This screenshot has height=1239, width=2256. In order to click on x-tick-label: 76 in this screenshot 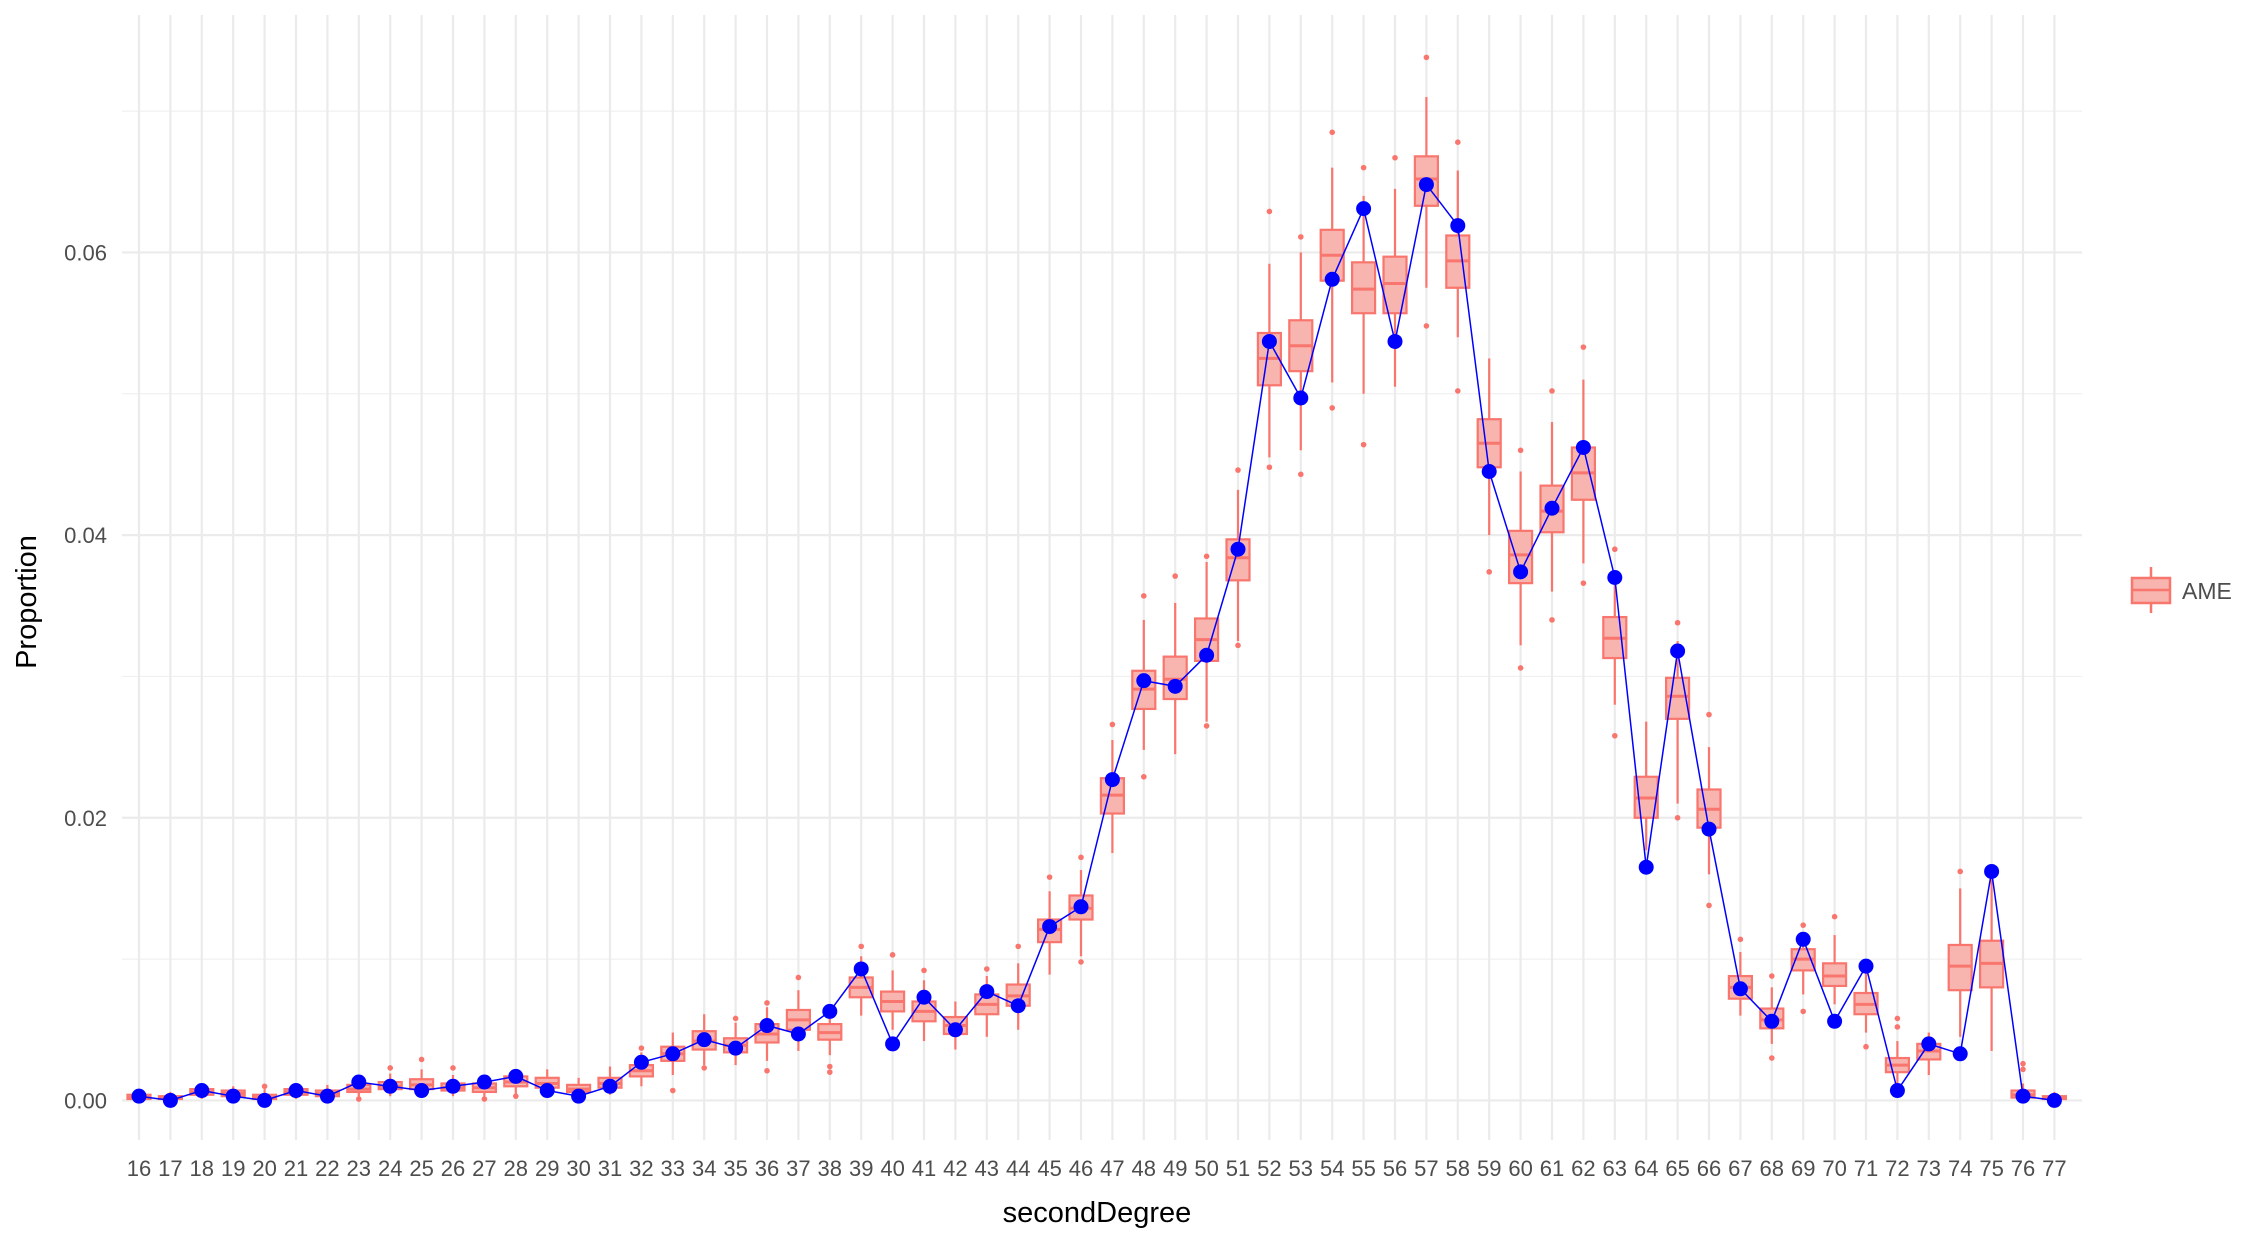, I will do `click(2023, 1168)`.